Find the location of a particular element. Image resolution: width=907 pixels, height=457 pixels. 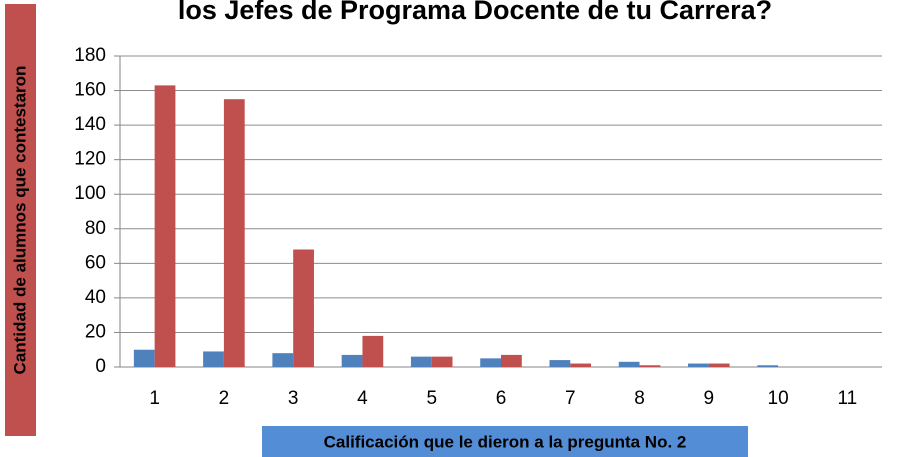

x-tick-label: 6 is located at coordinates (501, 398).